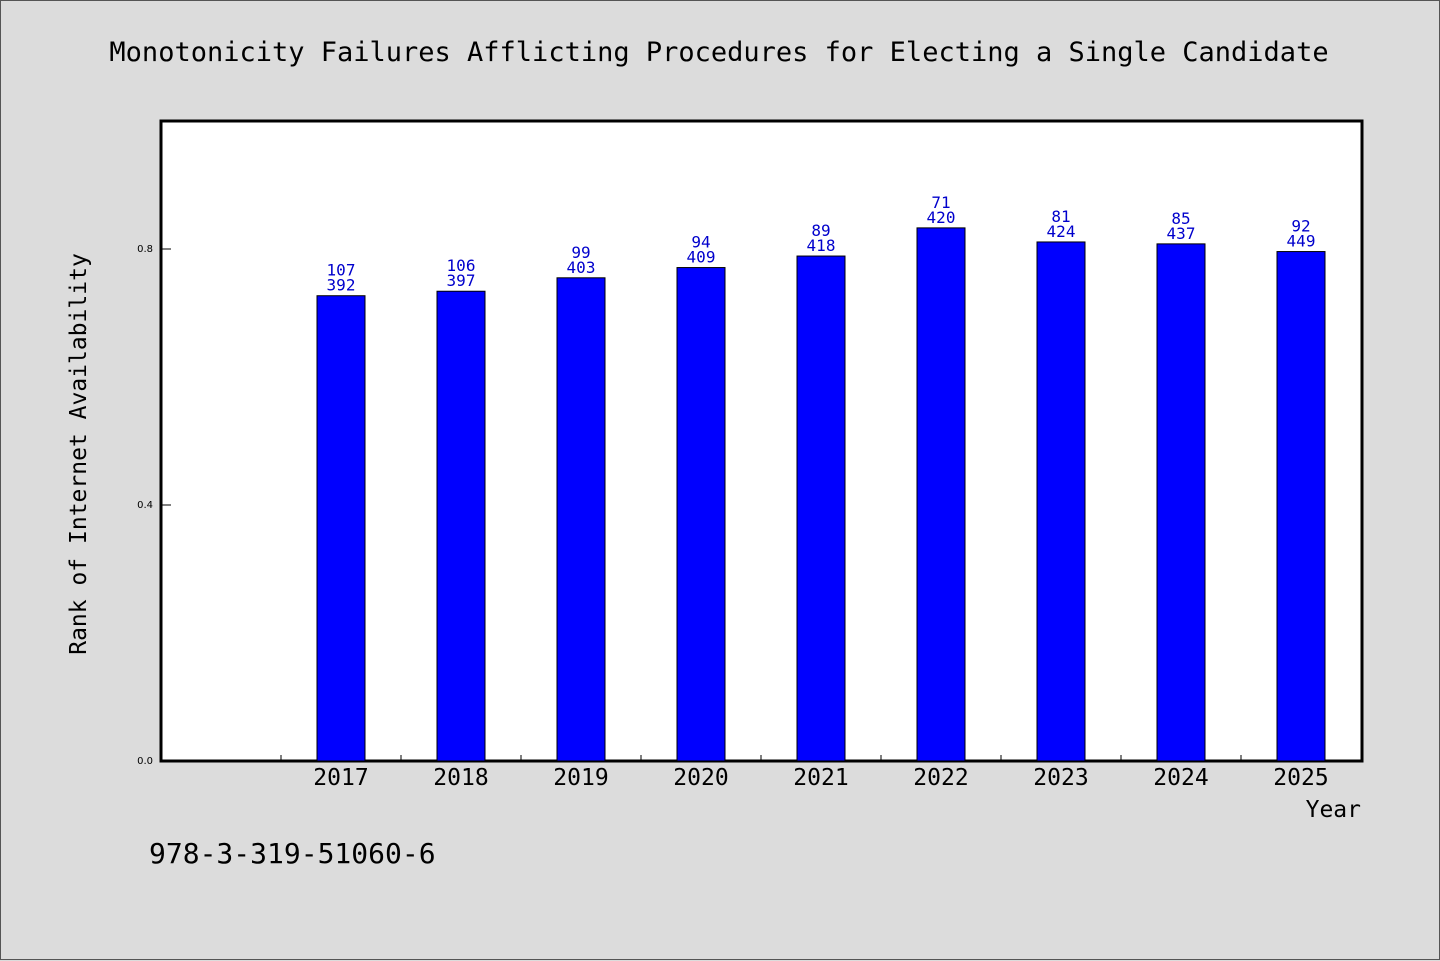 The width and height of the screenshot is (1440, 961). What do you see at coordinates (580, 778) in the screenshot?
I see `x-tick-label: 2019` at bounding box center [580, 778].